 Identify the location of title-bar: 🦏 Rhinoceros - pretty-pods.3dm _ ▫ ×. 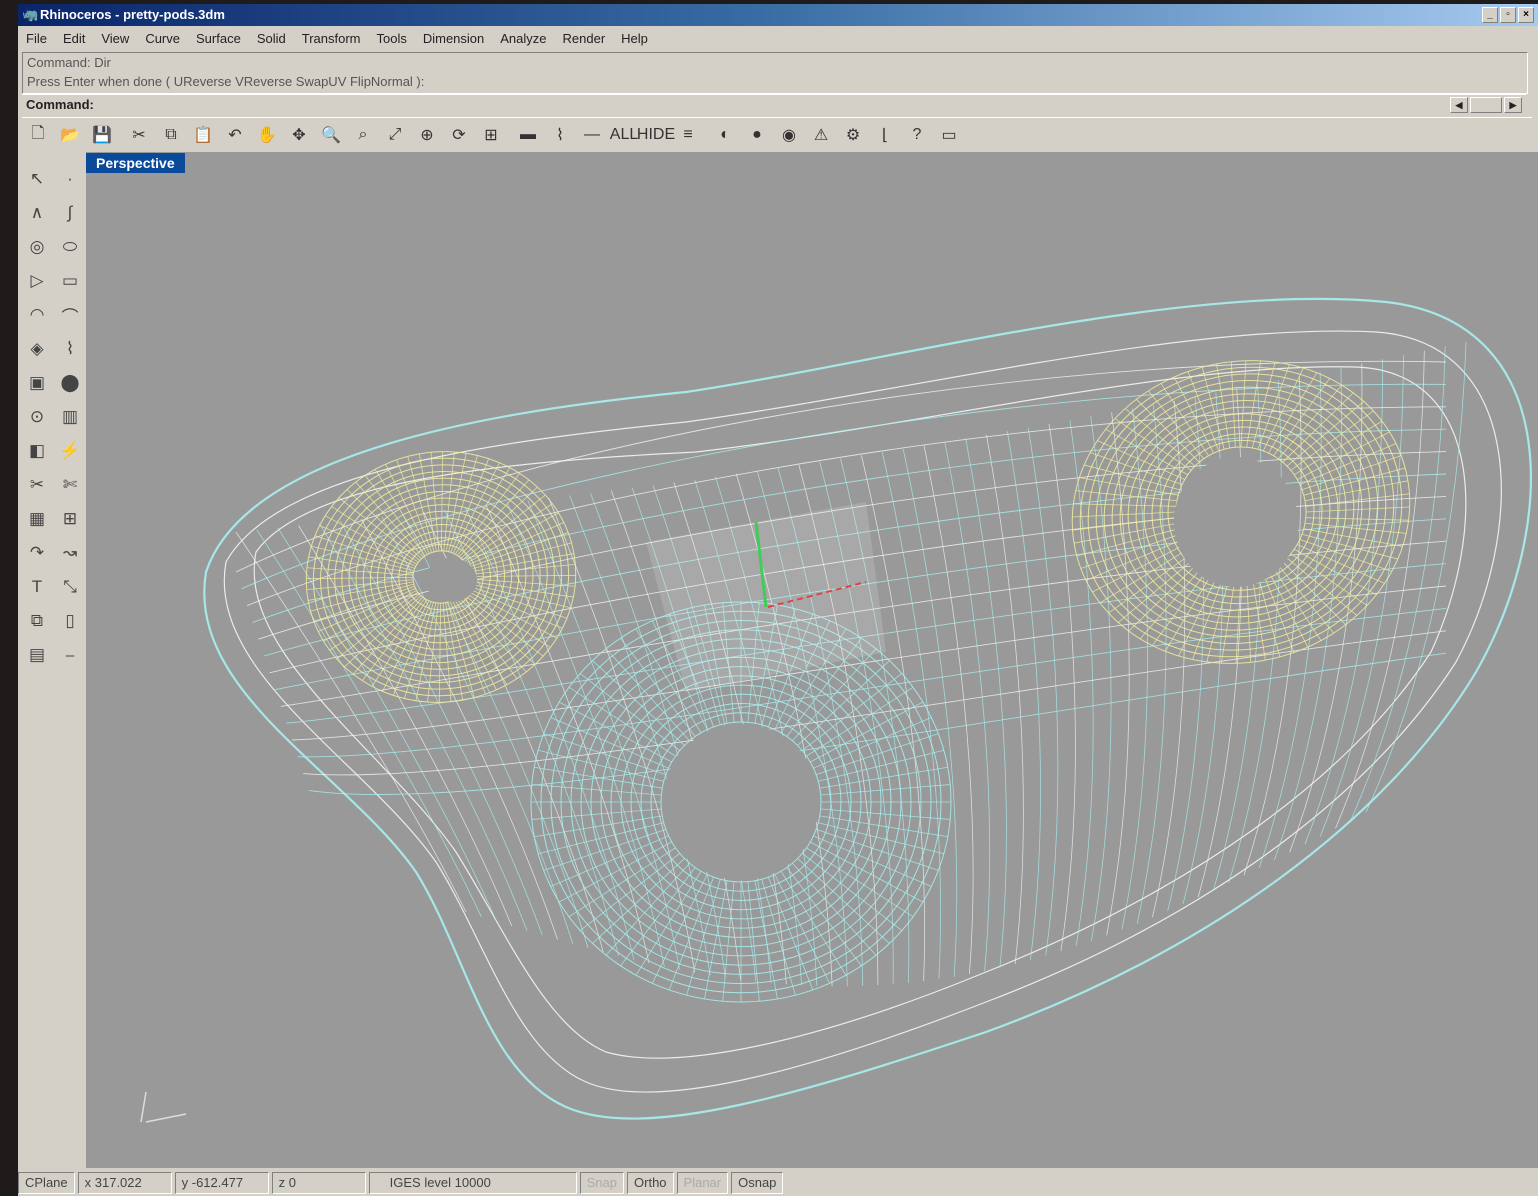
(778, 15).